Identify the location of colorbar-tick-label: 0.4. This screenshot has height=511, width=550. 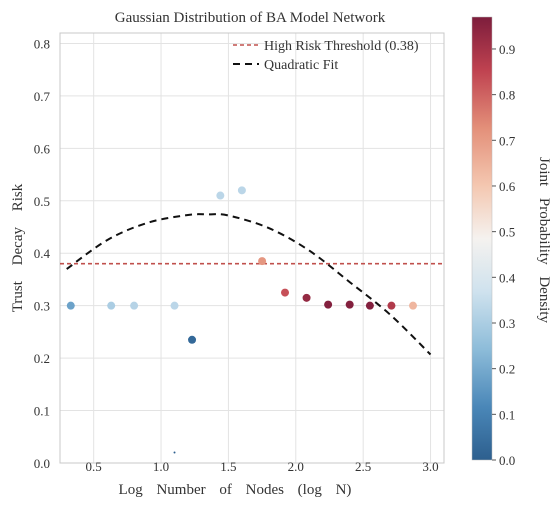
(507, 277).